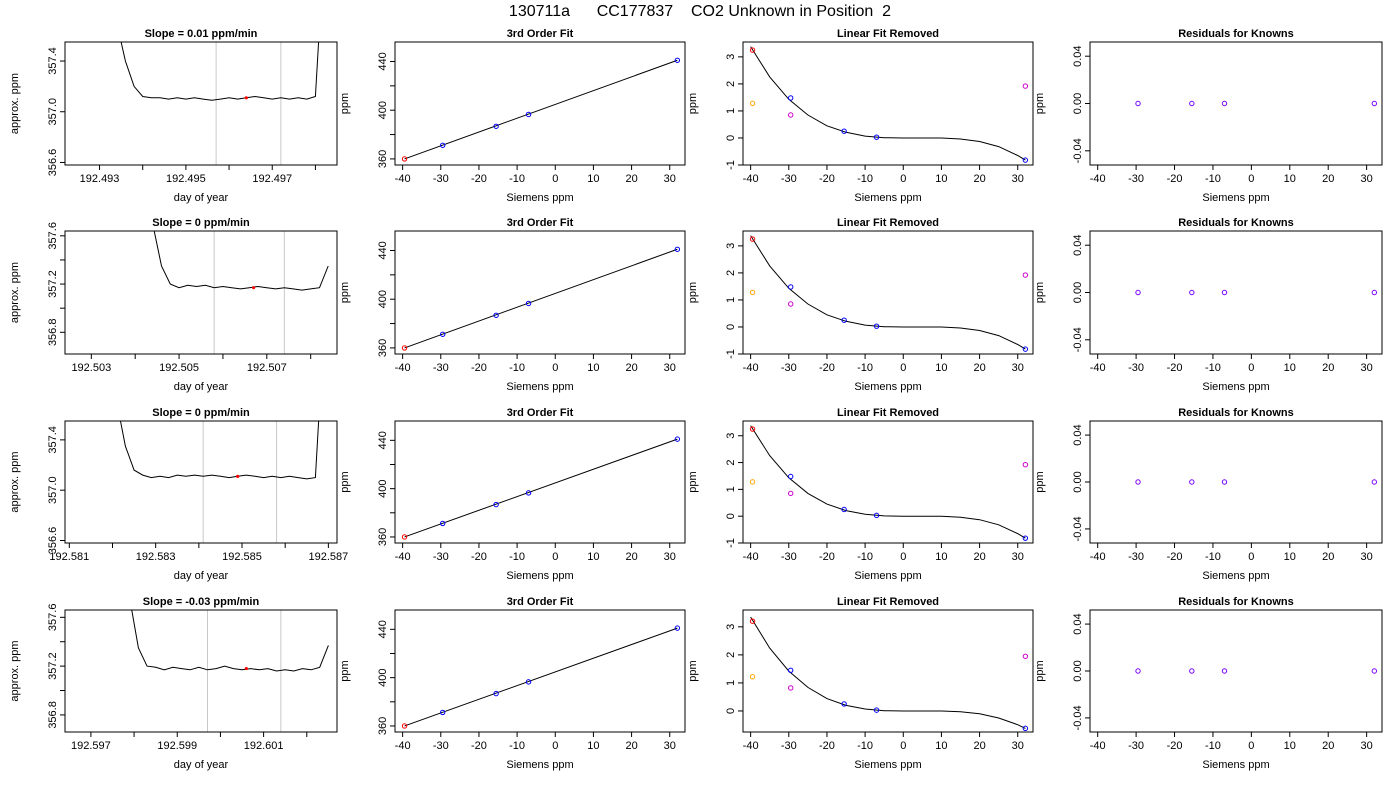  I want to click on y-tick-label: 0.00, so click(1078, 670).